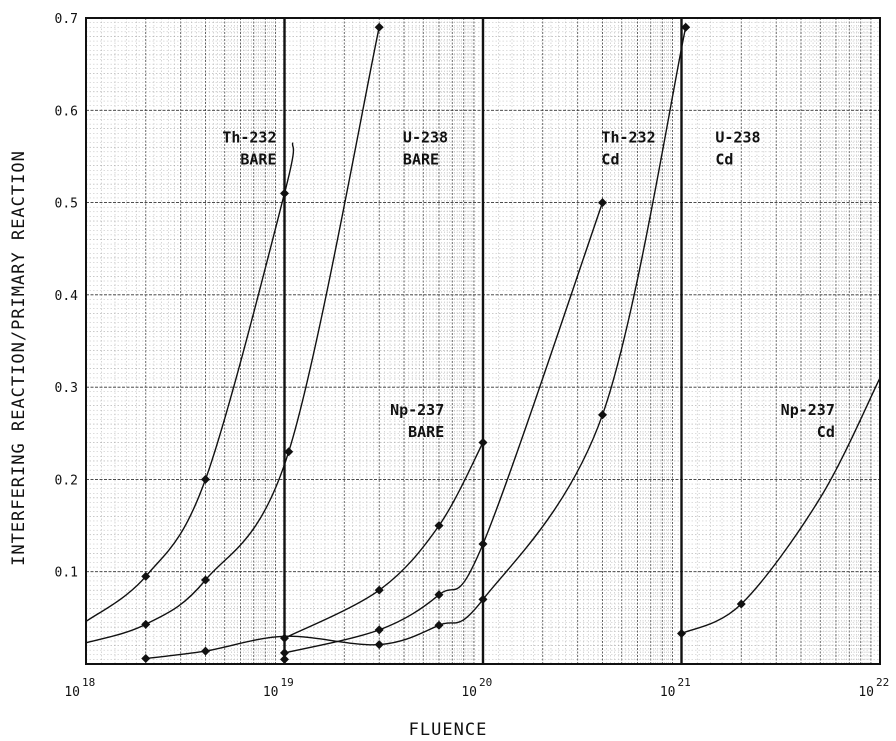 This screenshot has width=896, height=741. What do you see at coordinates (417, 410) in the screenshot?
I see `curve-label-np-237-bare: Np-237` at bounding box center [417, 410].